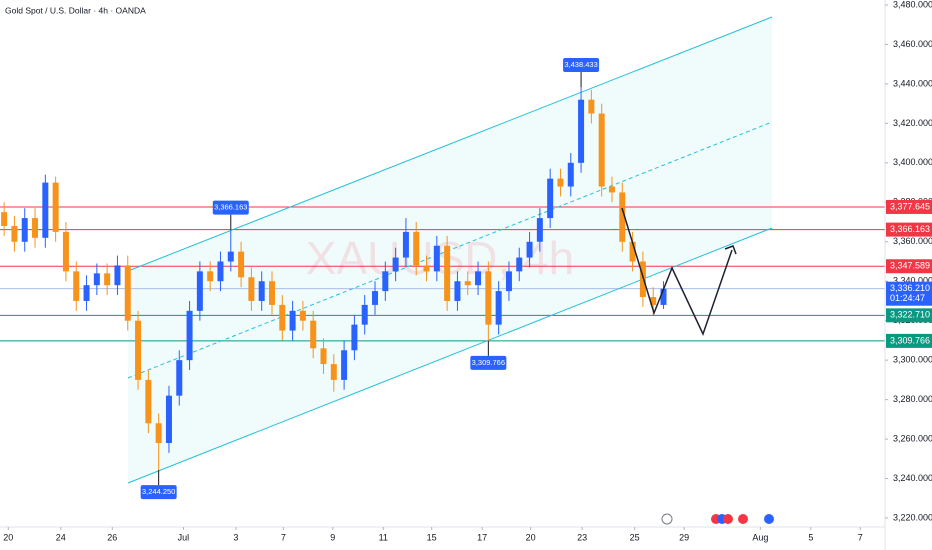 This screenshot has width=932, height=550. I want to click on price-level-label: 3,347.589, so click(910, 266).